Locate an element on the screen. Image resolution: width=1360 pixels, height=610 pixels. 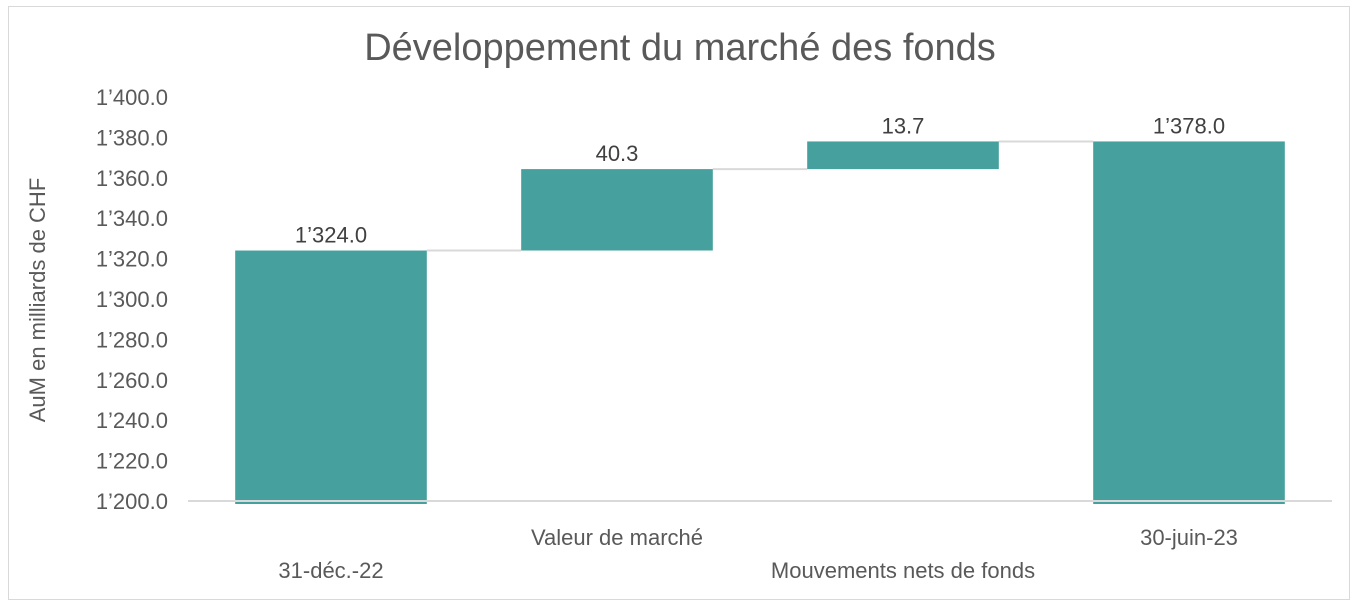
y-axis-label: AuM en milliards de CHF is located at coordinates (37, 300).